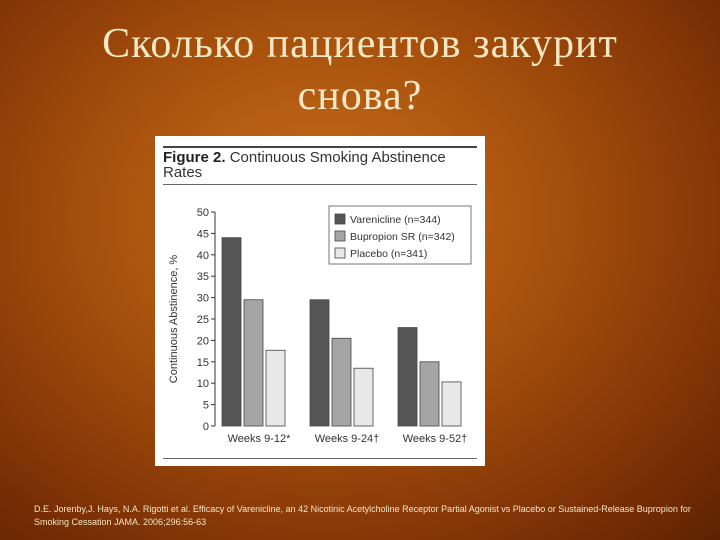 The width and height of the screenshot is (720, 540). I want to click on y-tick-label: 0, so click(206, 427).